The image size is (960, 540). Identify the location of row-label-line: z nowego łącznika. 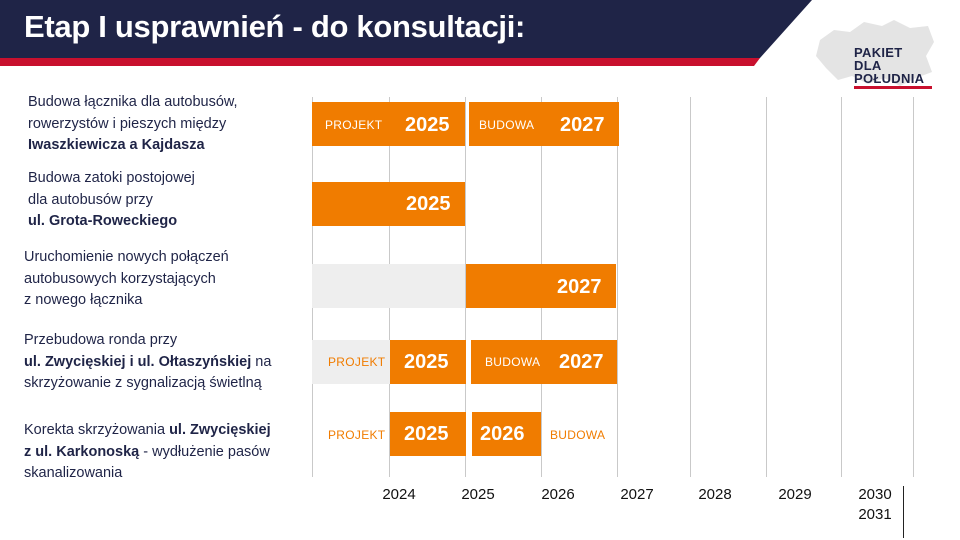
(126, 301).